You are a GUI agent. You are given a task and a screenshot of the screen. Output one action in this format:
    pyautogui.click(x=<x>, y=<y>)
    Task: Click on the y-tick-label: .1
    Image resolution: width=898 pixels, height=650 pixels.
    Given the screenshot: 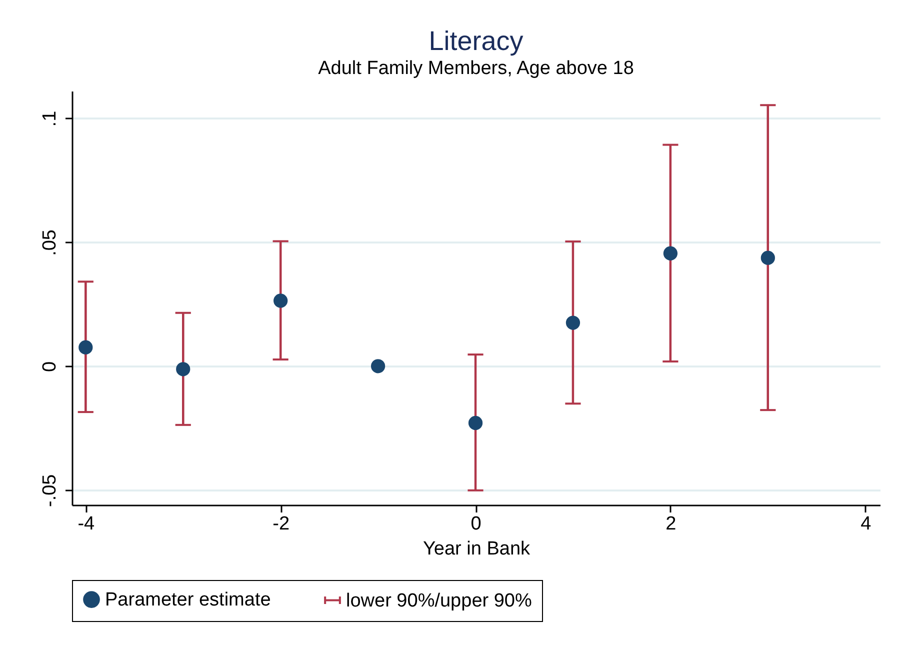 What is the action you would take?
    pyautogui.click(x=50, y=118)
    